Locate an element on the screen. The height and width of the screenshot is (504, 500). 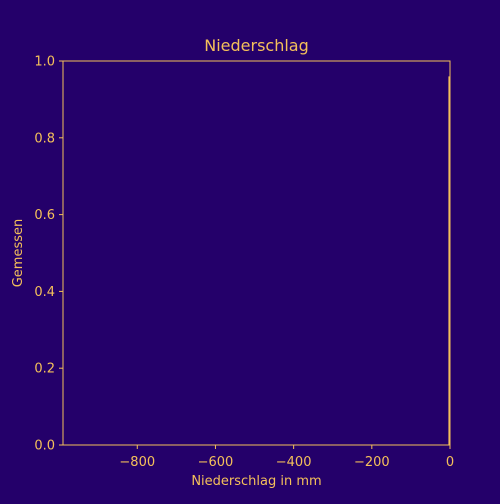
x-tick-label: −200 is located at coordinates (372, 462).